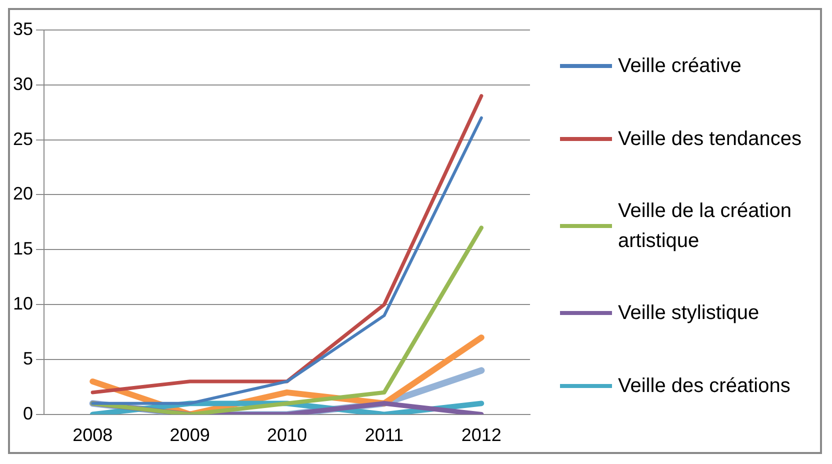  I want to click on legend-label: Veille de la création artistique, so click(705, 226).